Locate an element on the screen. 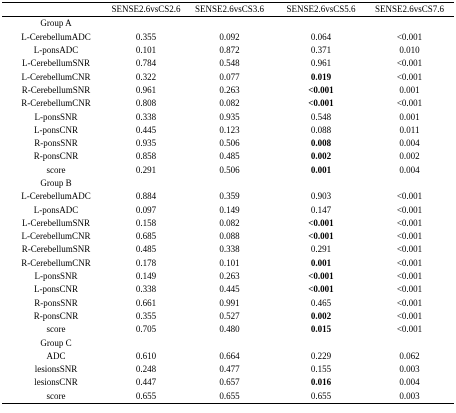 The height and width of the screenshot is (413, 456). cell: 0.447 is located at coordinates (146, 382).